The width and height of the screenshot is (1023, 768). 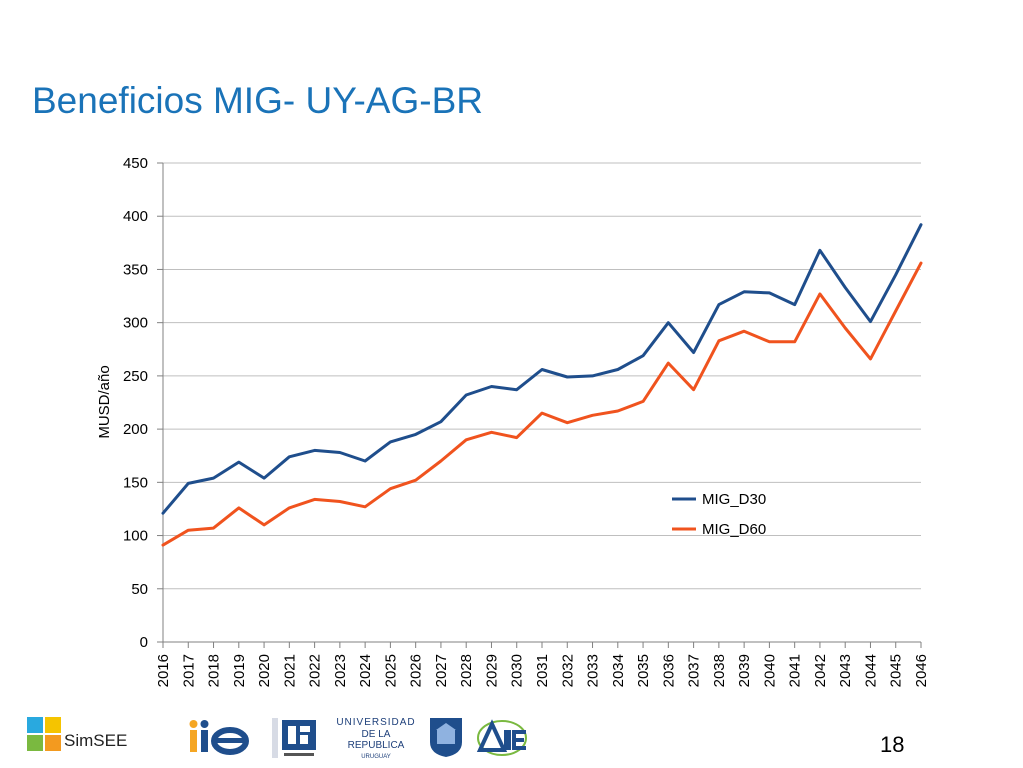 I want to click on chart-legend: MIG_D30 MIG_D60, so click(x=719, y=514).